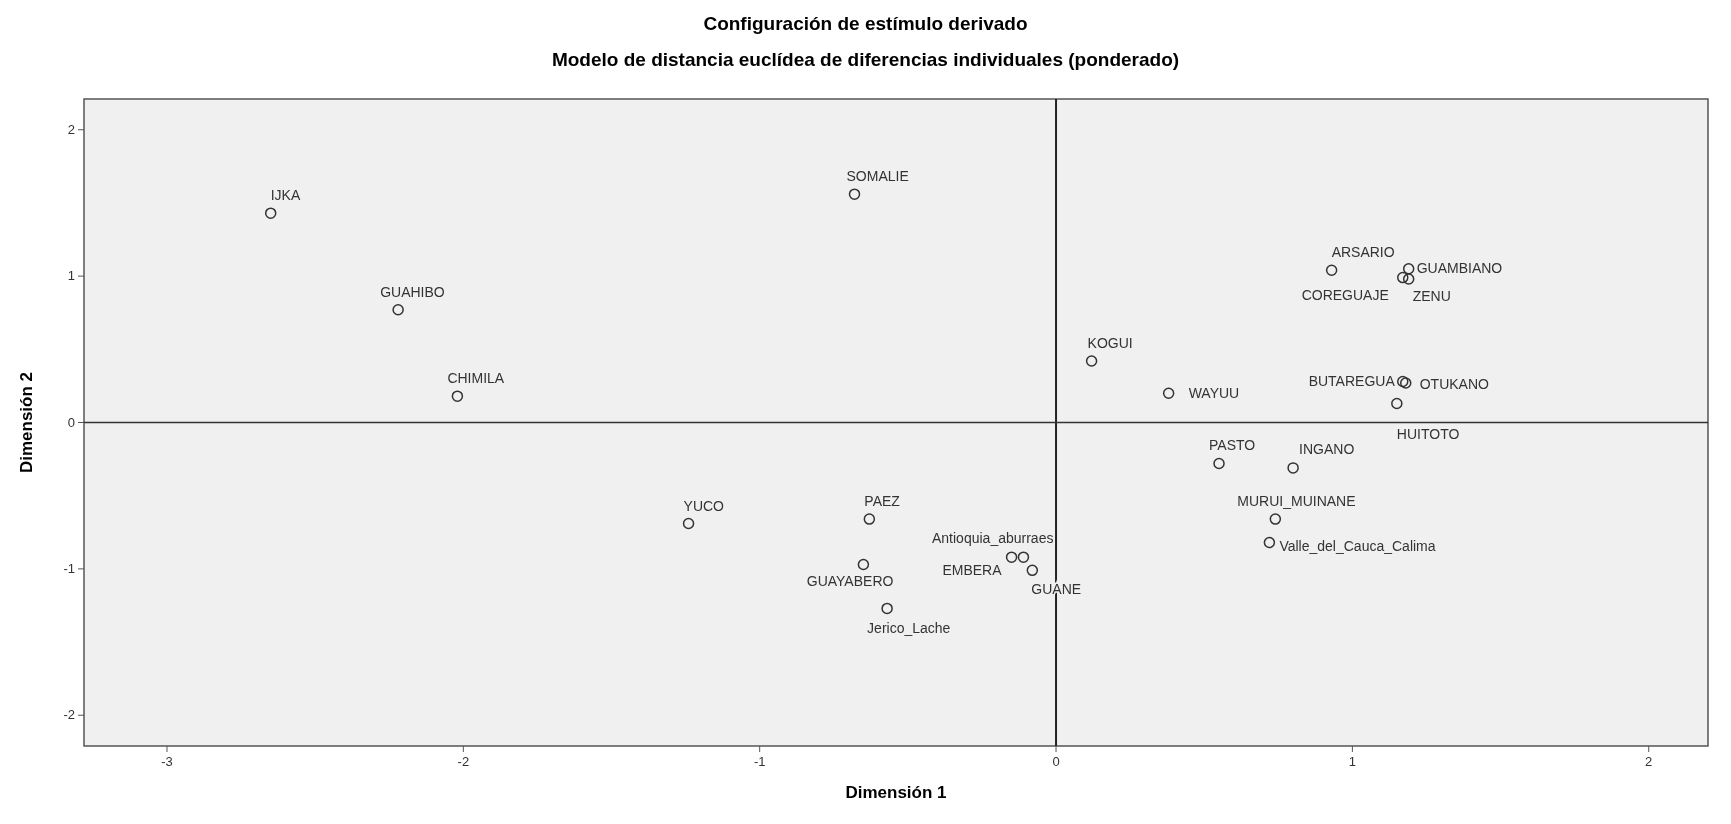  Describe the element at coordinates (704, 505) in the screenshot. I see `annotation: YUCO` at that location.